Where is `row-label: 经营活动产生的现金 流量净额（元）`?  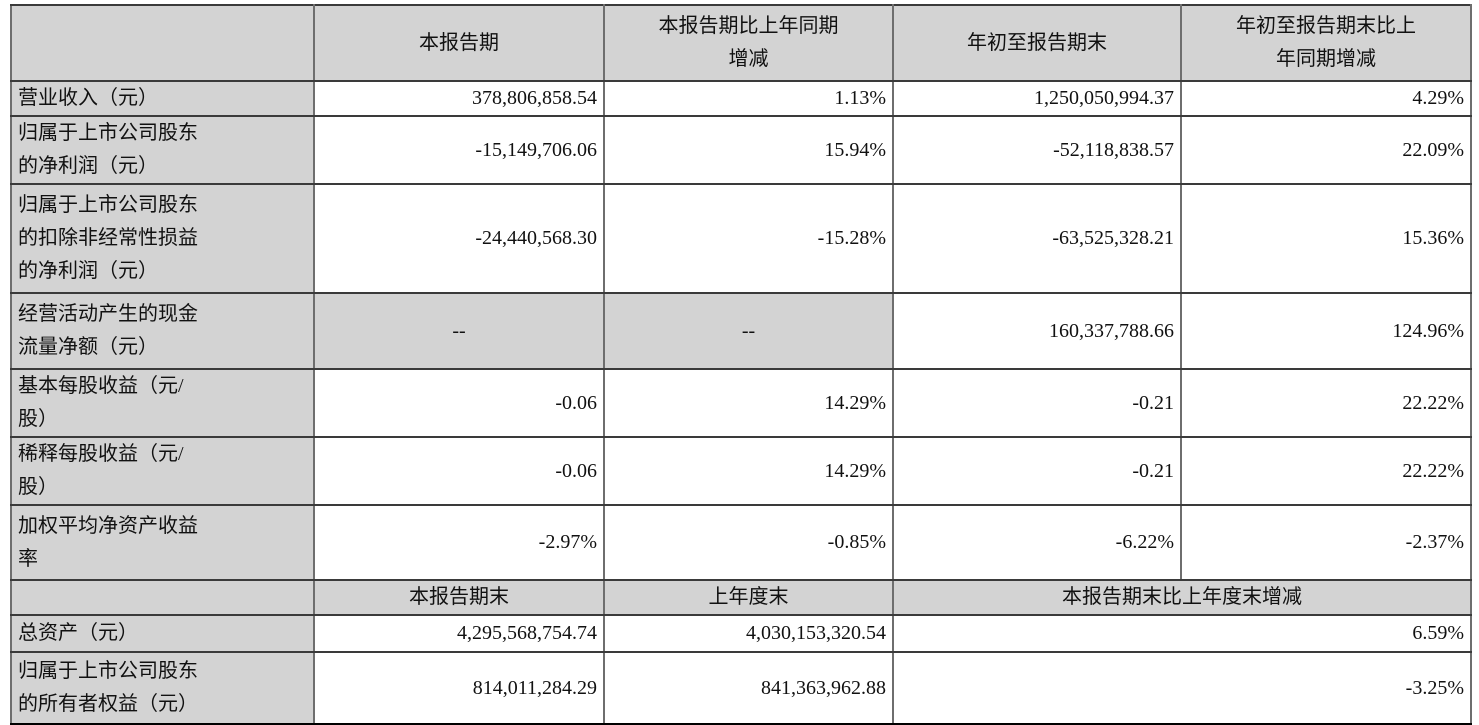 row-label: 经营活动产生的现金 流量净额（元） is located at coordinates (162, 331).